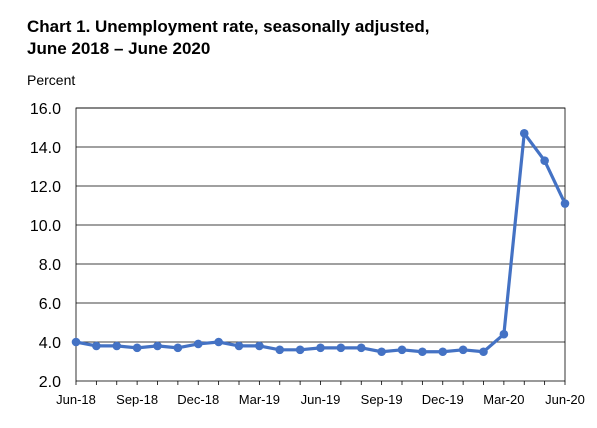 Image resolution: width=597 pixels, height=428 pixels. Describe the element at coordinates (321, 399) in the screenshot. I see `x-tick-label: Jun-19` at that location.